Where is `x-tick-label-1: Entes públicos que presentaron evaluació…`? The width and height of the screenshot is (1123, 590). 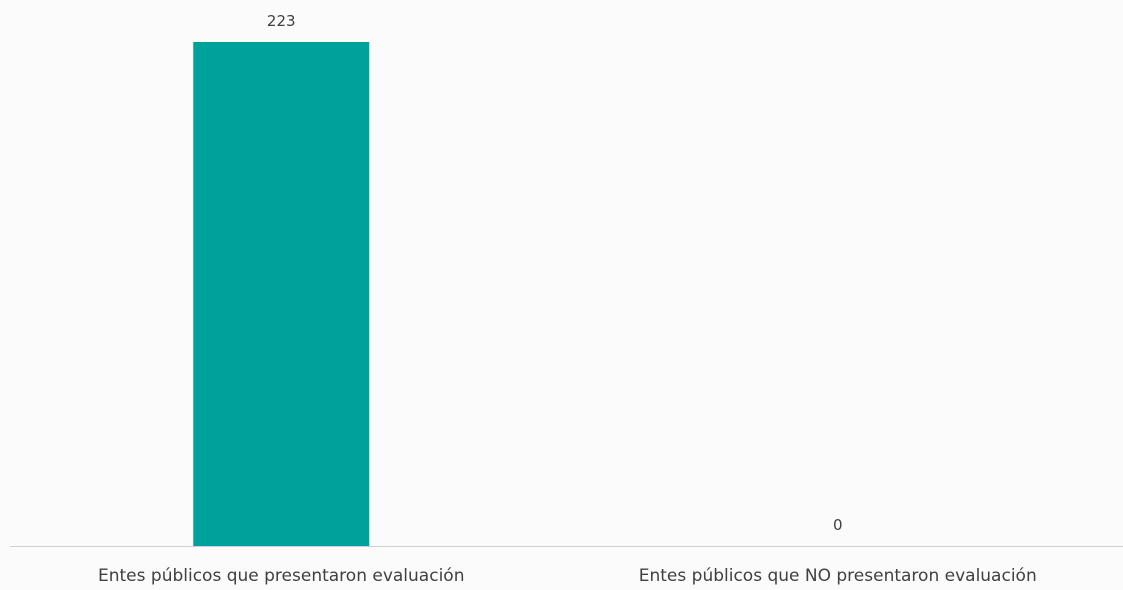 x-tick-label-1: Entes públicos que presentaron evaluació… is located at coordinates (281, 576).